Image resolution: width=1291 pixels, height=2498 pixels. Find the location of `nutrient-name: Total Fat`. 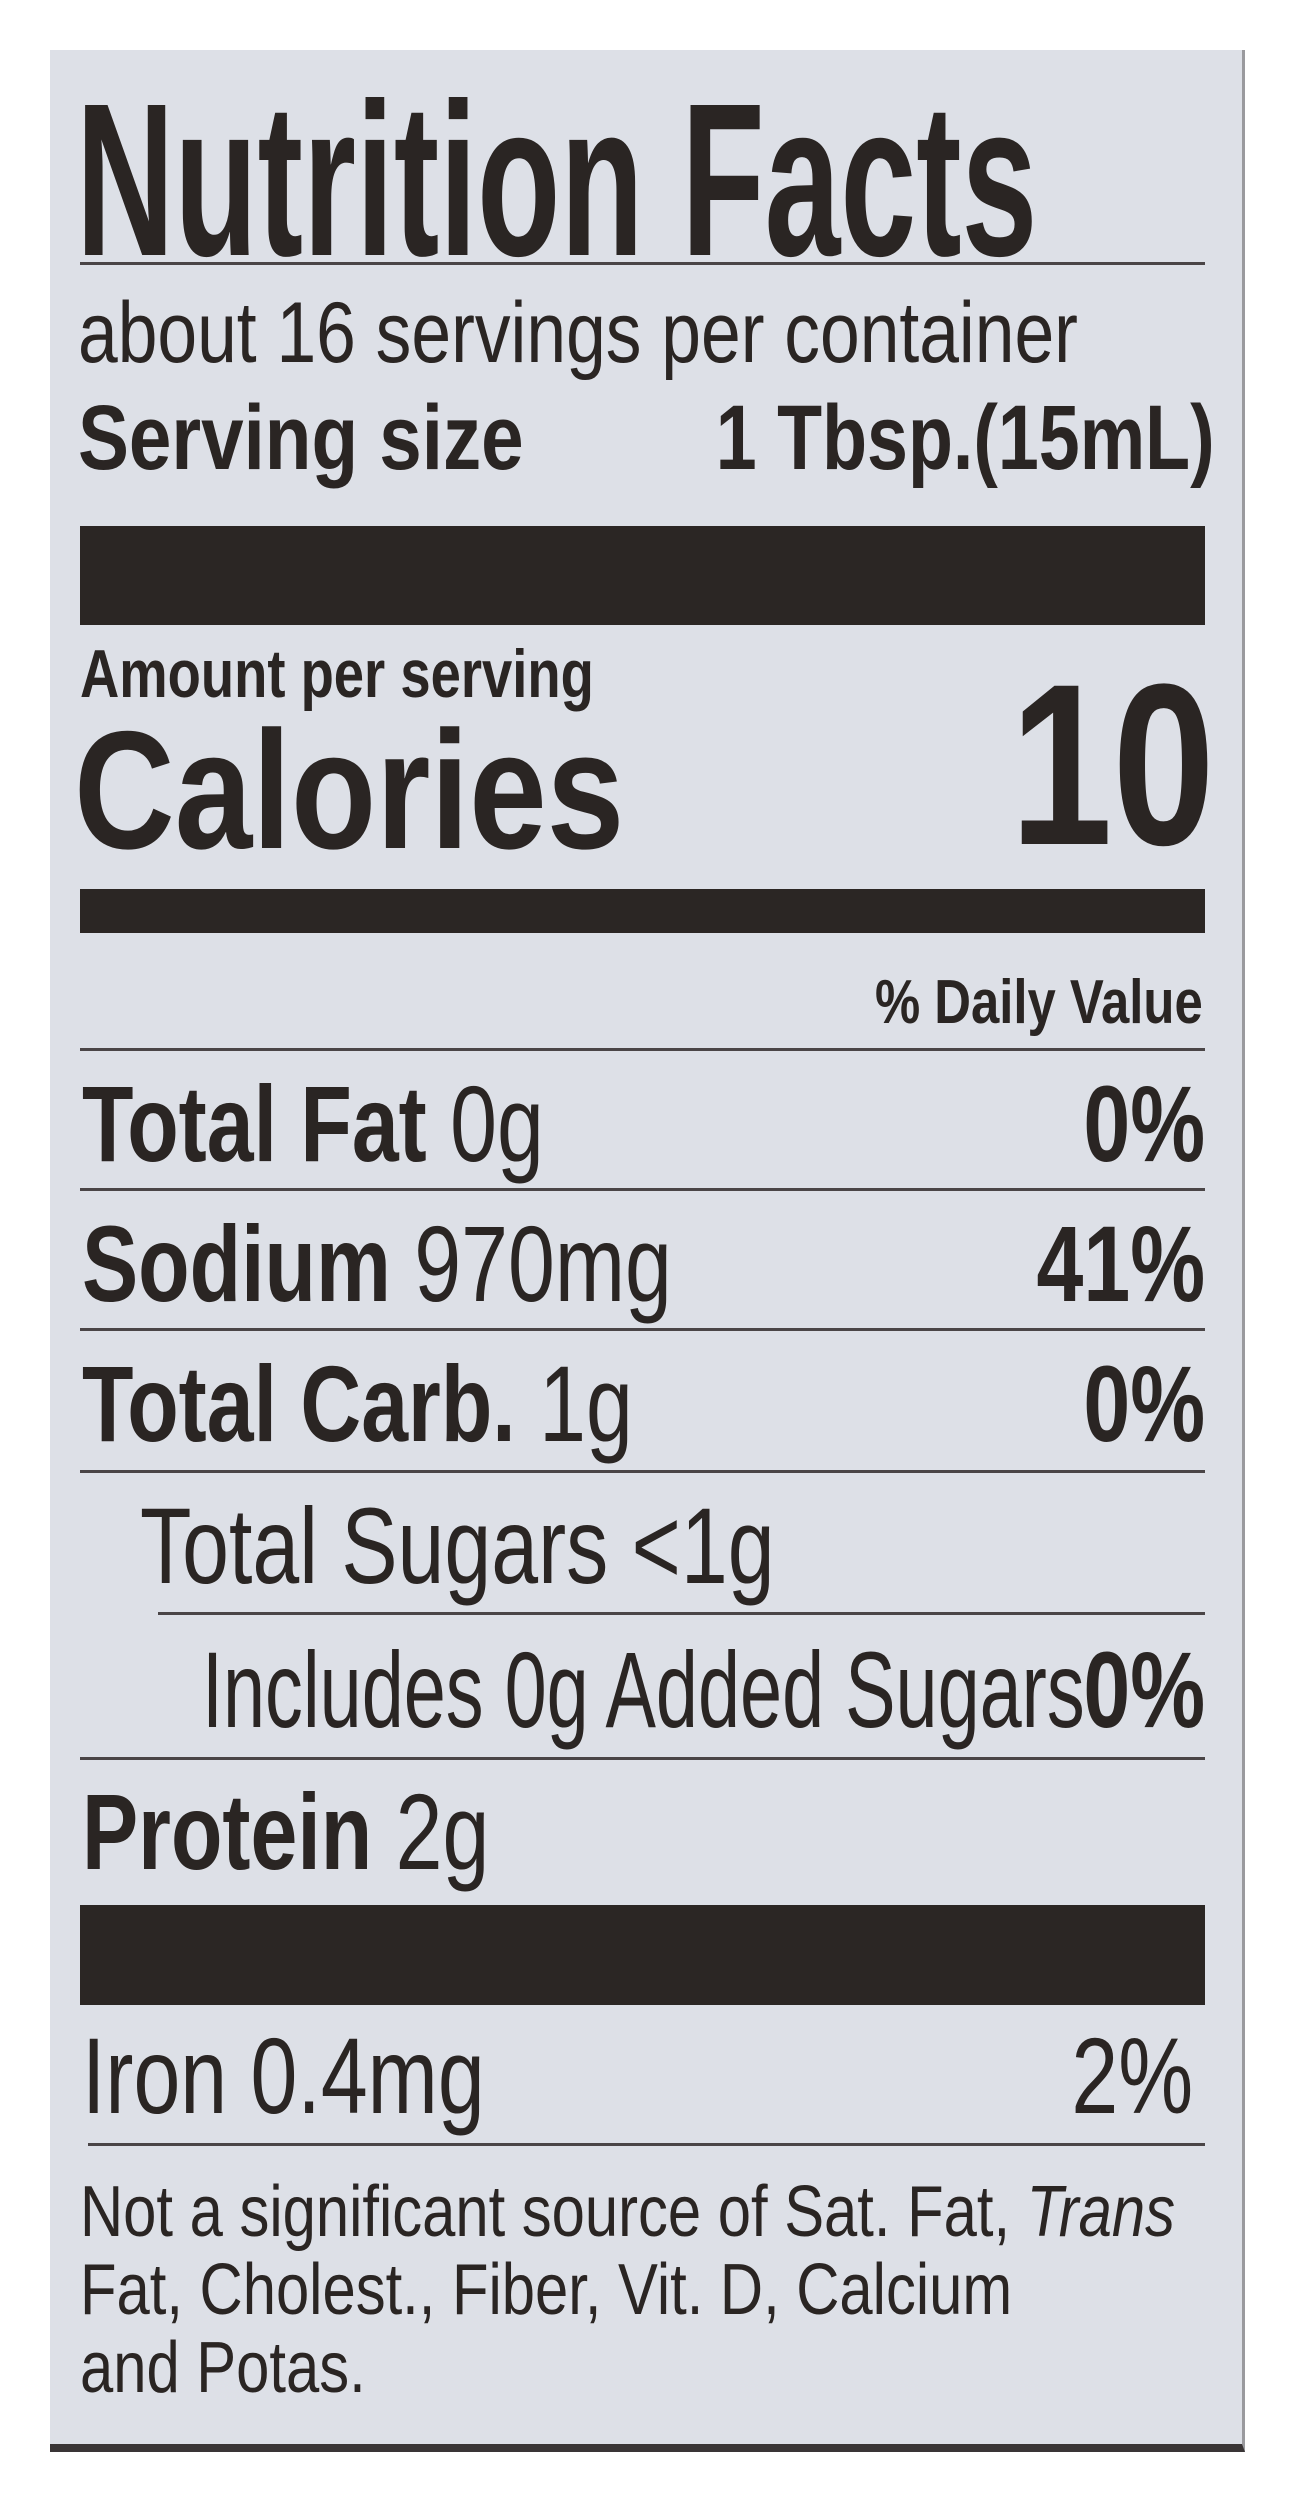

nutrient-name: Total Fat is located at coordinates (254, 1123).